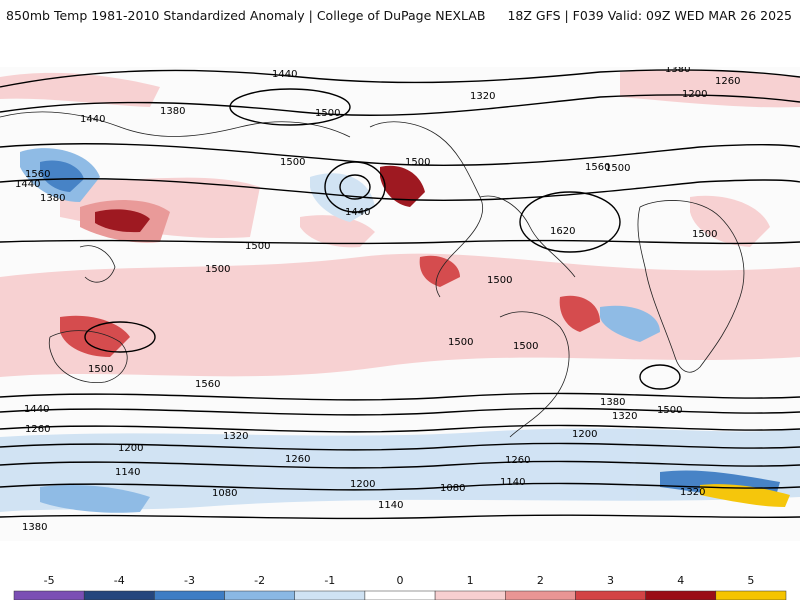 This screenshot has width=800, height=600. I want to click on colorbar-tick-label: 4, so click(680, 580).